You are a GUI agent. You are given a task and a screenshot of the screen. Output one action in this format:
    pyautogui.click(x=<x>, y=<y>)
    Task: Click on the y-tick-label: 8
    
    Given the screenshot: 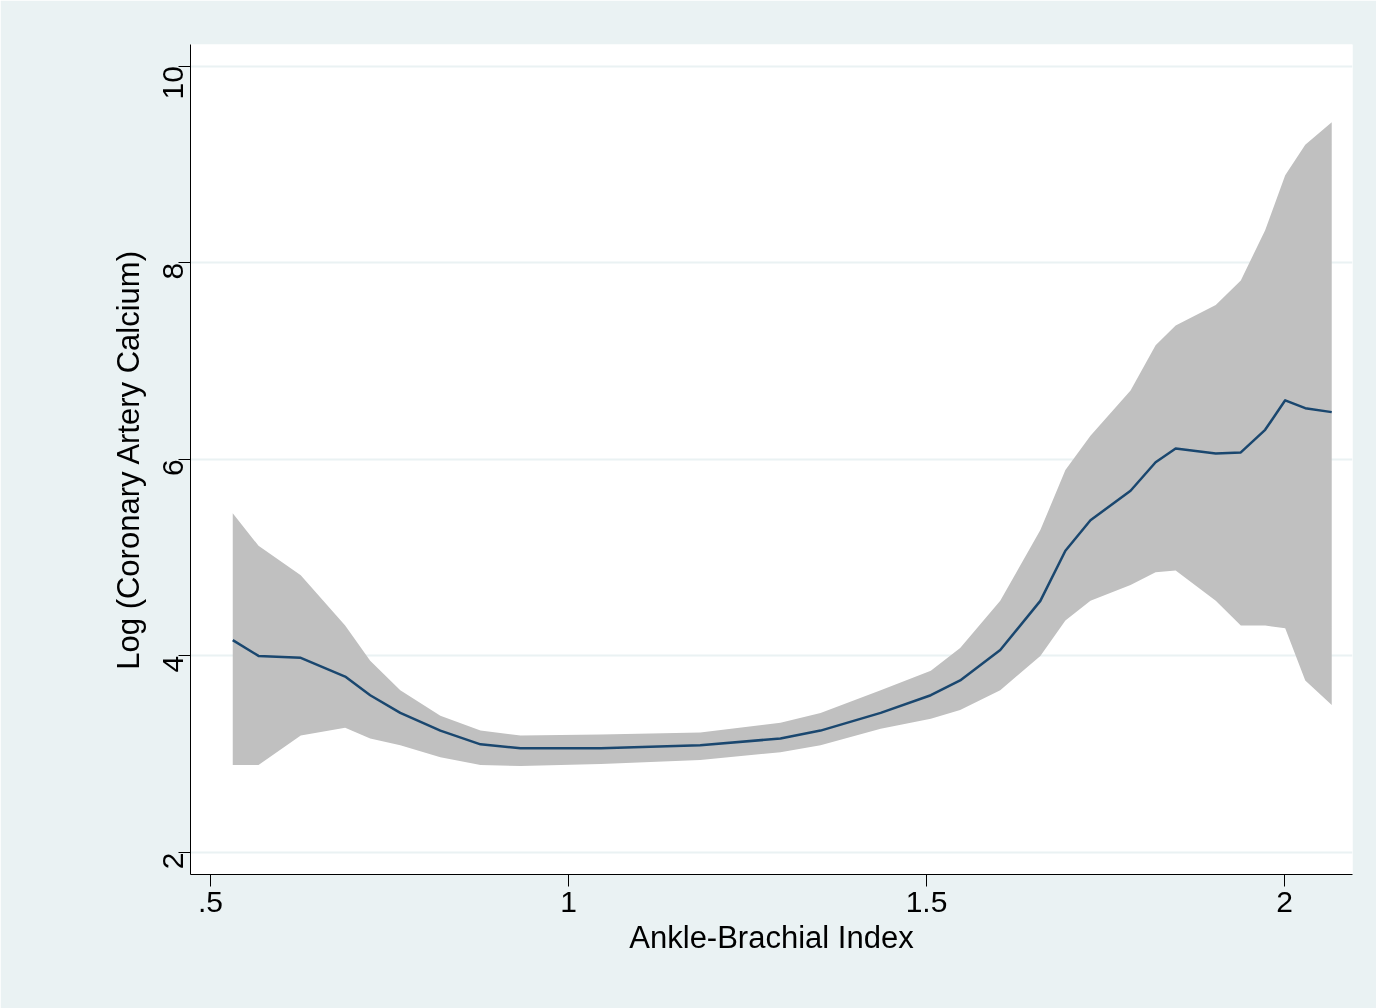 What is the action you would take?
    pyautogui.click(x=173, y=271)
    